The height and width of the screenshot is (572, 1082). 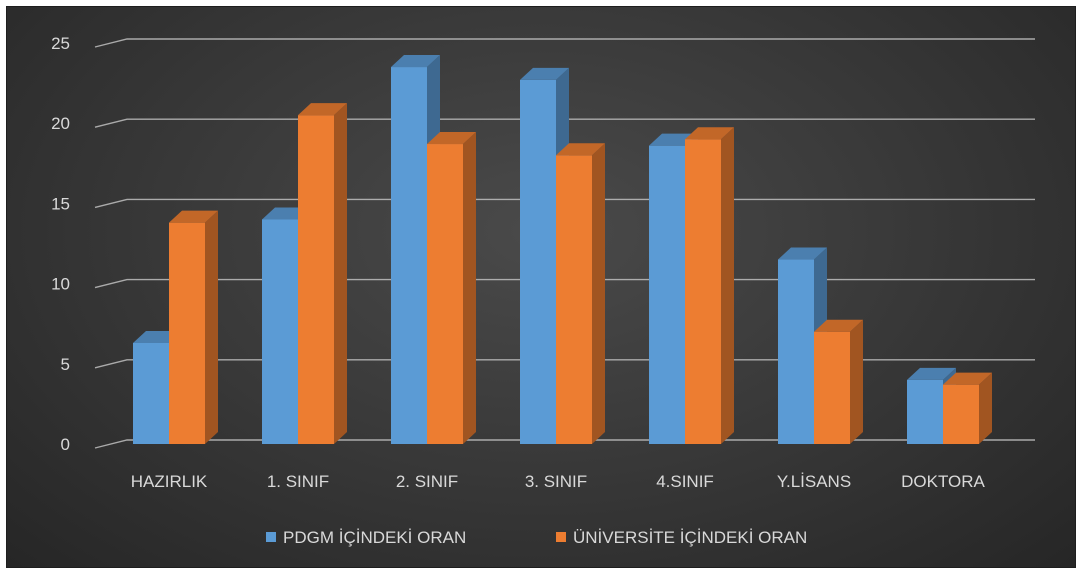 What do you see at coordinates (60, 43) in the screenshot?
I see `y-tick-label: 25` at bounding box center [60, 43].